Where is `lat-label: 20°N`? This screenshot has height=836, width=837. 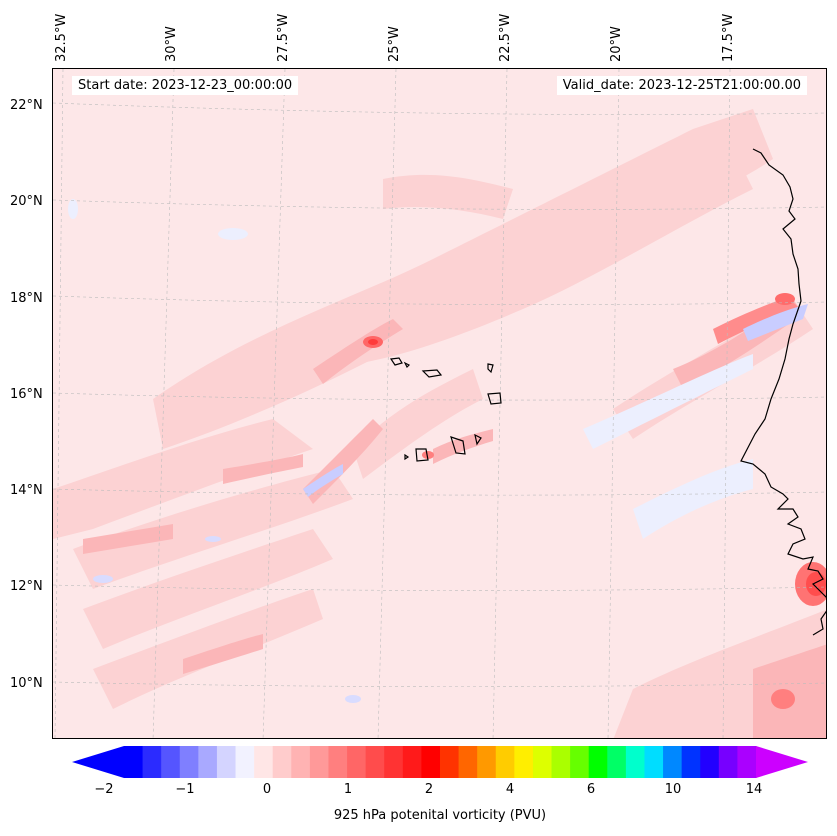
lat-label: 20°N is located at coordinates (26, 201).